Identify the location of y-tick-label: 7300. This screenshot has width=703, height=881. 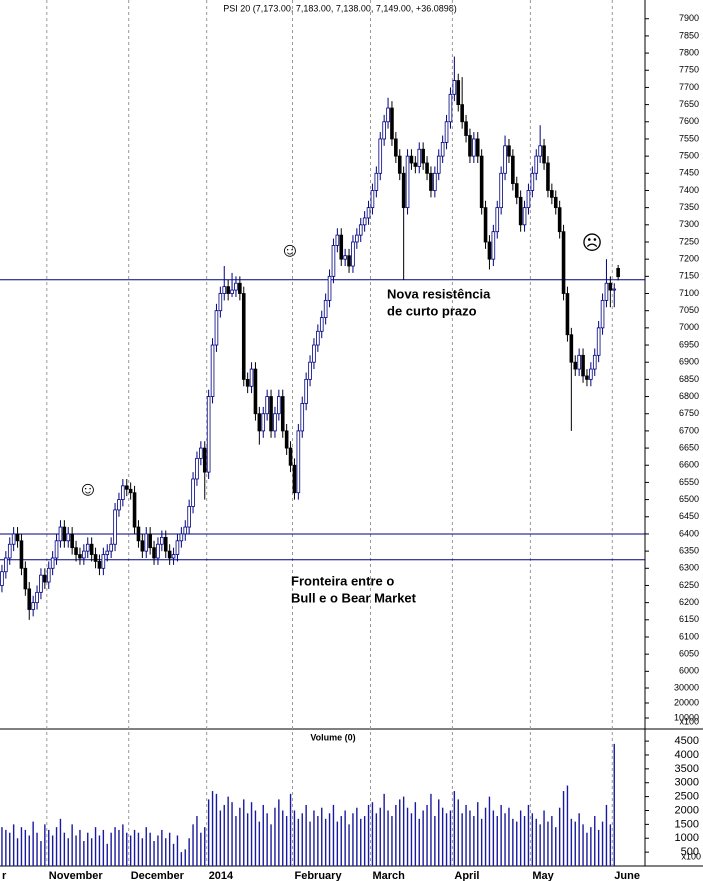
(689, 224).